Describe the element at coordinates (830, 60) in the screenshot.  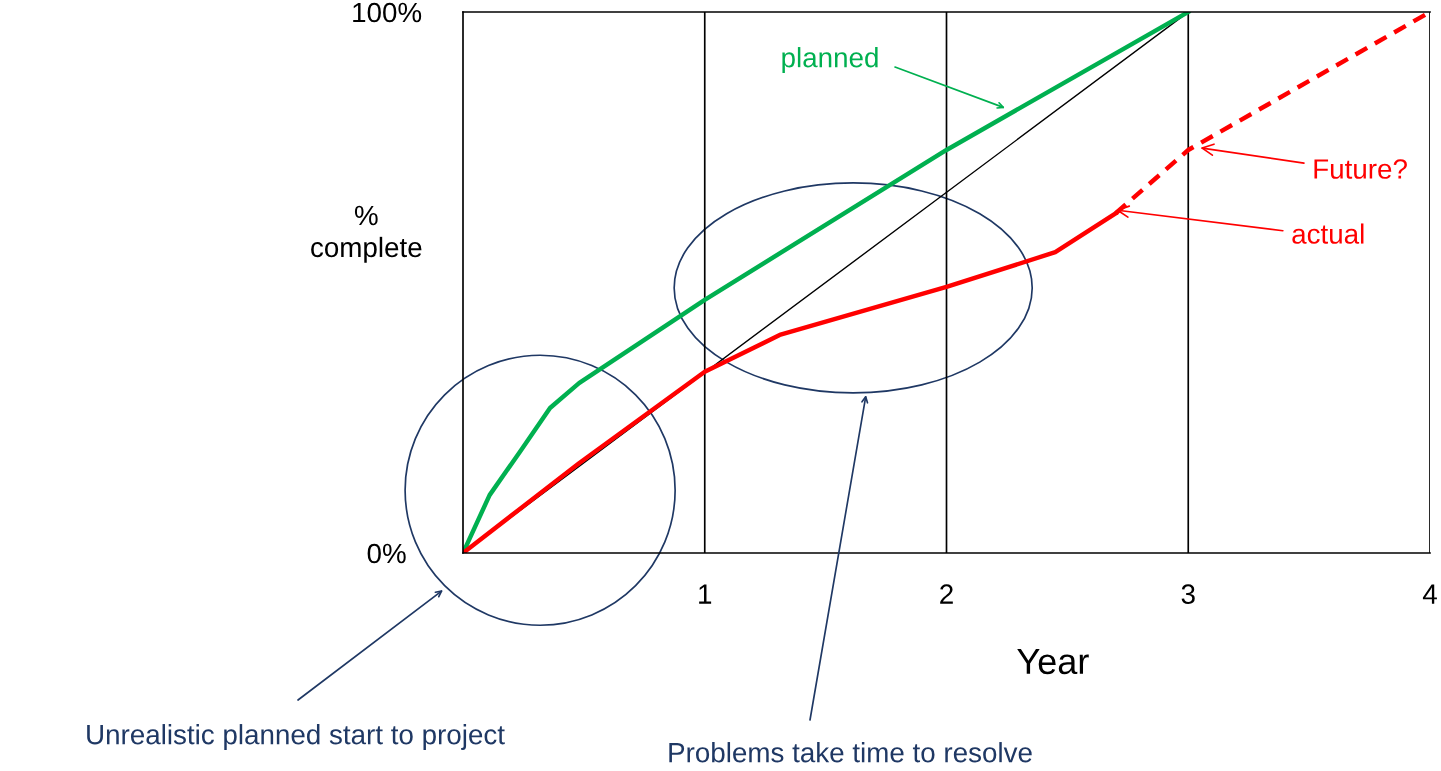
I see `annotation: planned` at that location.